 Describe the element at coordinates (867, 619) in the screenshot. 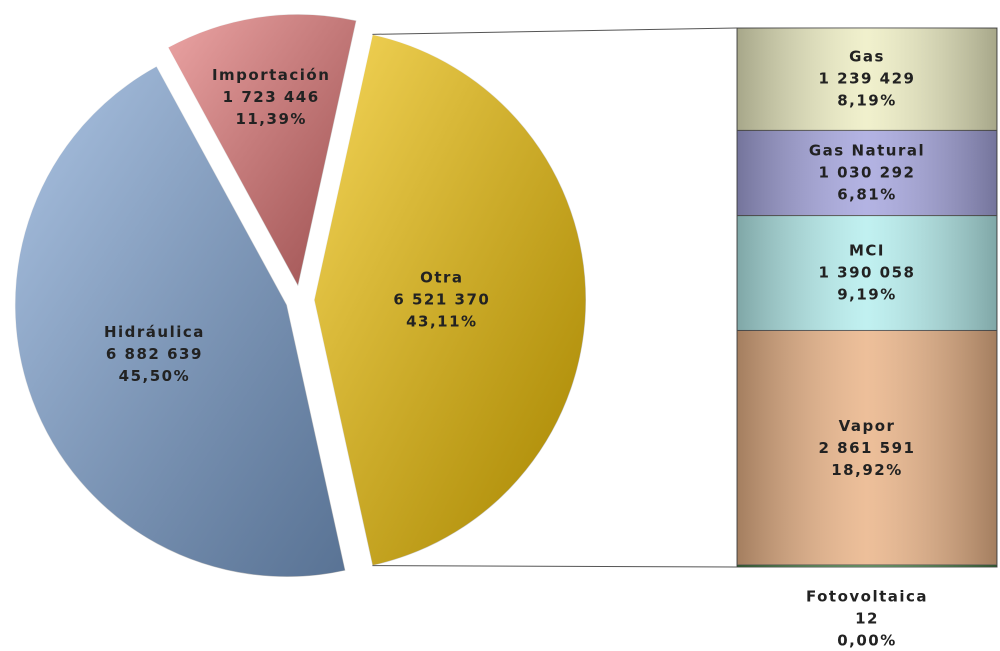

I see `segment-label-value: 12` at that location.